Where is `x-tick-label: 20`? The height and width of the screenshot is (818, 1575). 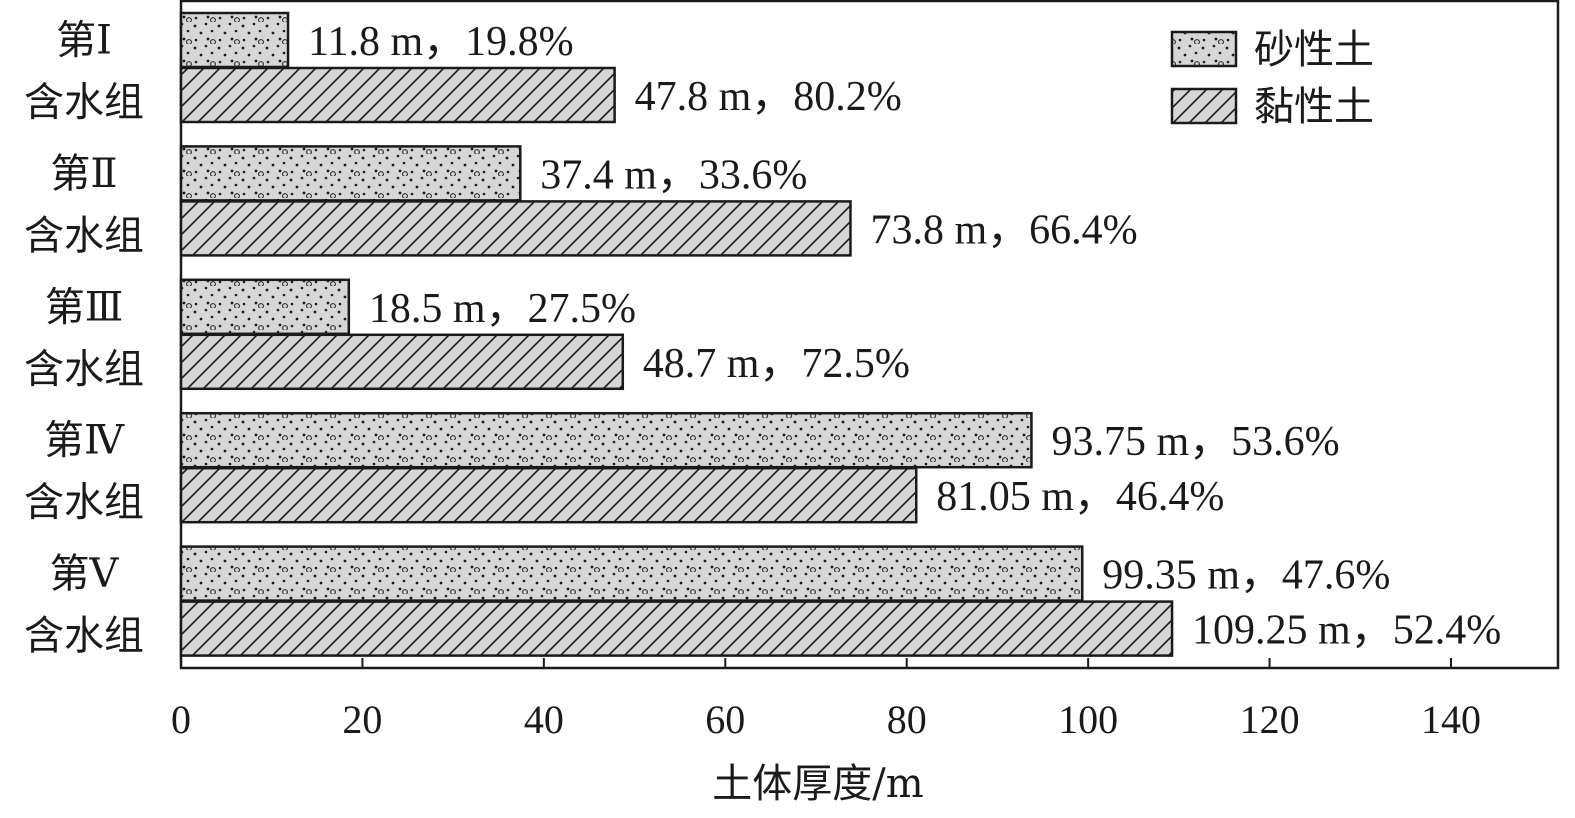 x-tick-label: 20 is located at coordinates (362, 719).